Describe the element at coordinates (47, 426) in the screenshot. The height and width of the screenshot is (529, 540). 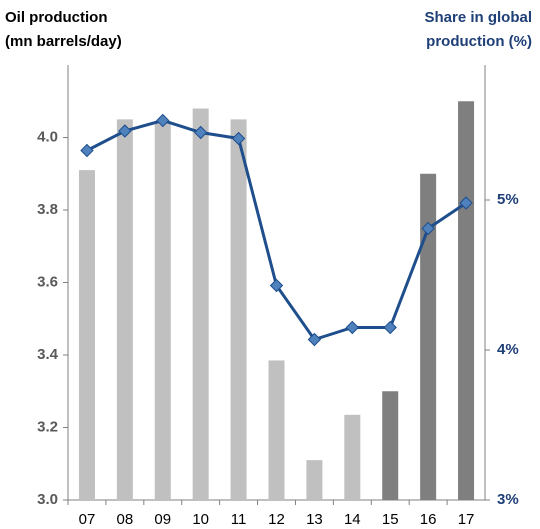
I see `y-tick-label: 3.2` at that location.